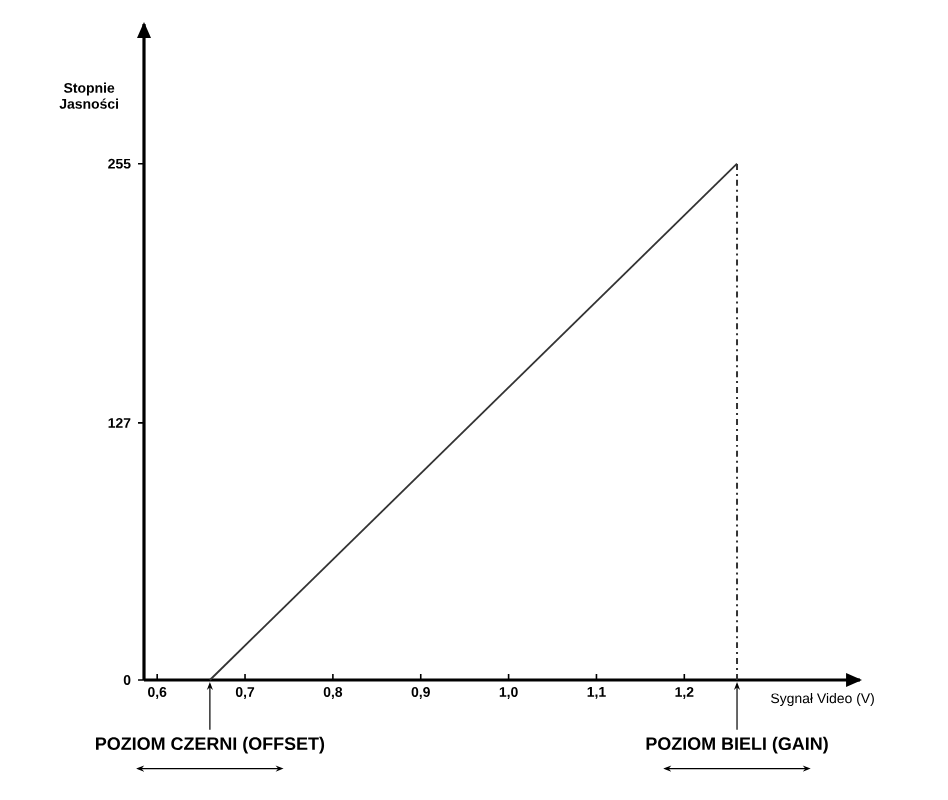 The image size is (948, 800). Describe the element at coordinates (737, 745) in the screenshot. I see `annotation: POZIOM BIELI (GAIN)` at that location.